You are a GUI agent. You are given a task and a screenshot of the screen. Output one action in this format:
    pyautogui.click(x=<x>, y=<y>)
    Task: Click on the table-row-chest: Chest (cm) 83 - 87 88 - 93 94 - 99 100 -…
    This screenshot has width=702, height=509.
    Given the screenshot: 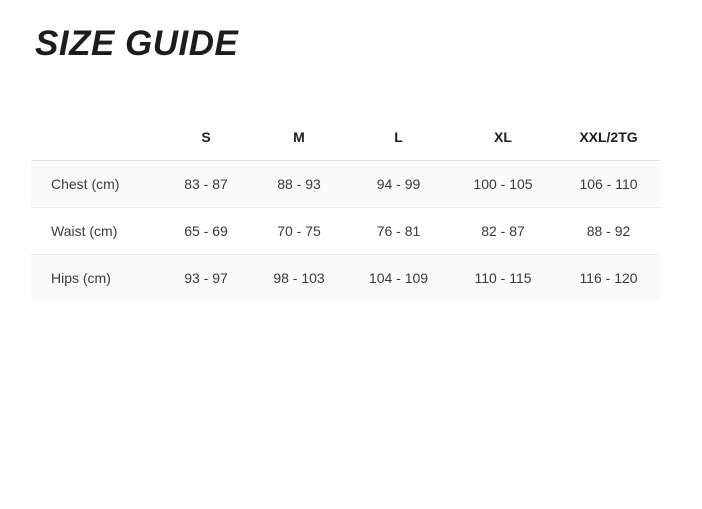 What is the action you would take?
    pyautogui.click(x=346, y=183)
    